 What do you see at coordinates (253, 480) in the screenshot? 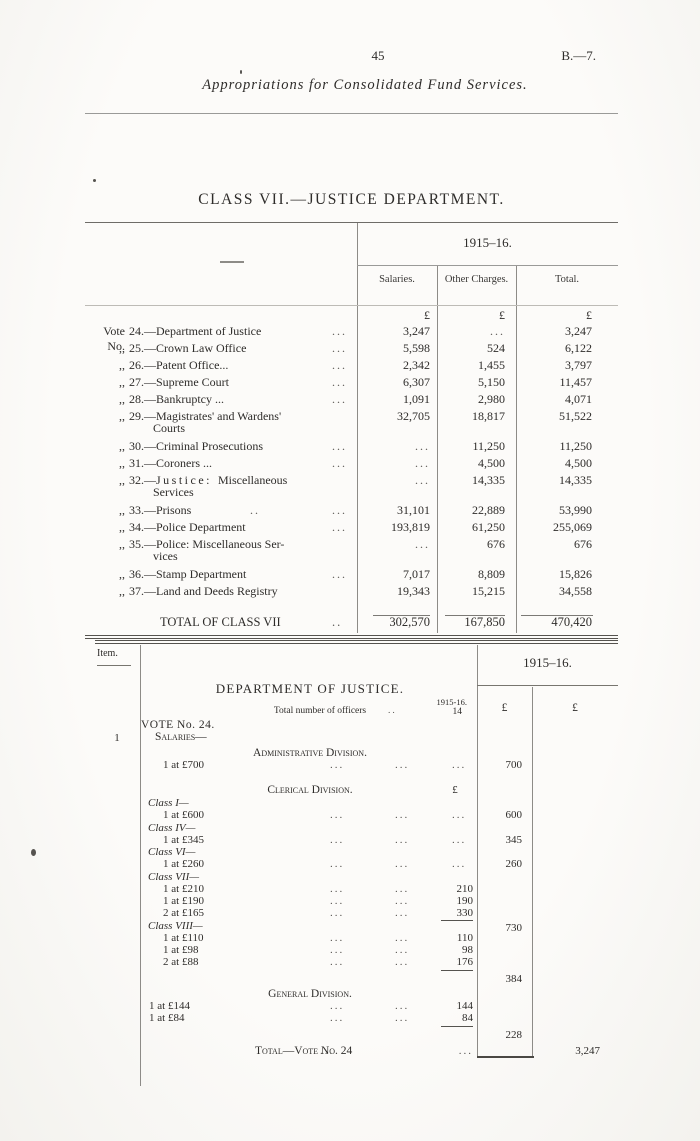
I see `row-label-rest: Miscellaneous` at bounding box center [253, 480].